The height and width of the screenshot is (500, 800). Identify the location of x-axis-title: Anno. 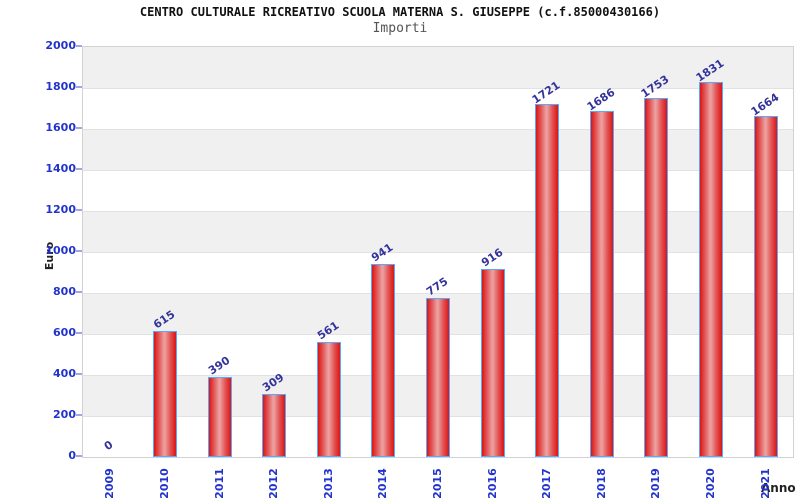
(778, 488).